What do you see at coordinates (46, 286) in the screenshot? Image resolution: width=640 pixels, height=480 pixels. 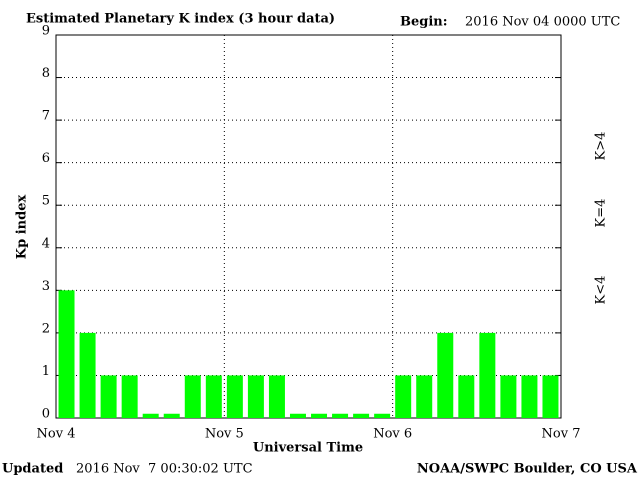 I see `y-tick-label: 3` at bounding box center [46, 286].